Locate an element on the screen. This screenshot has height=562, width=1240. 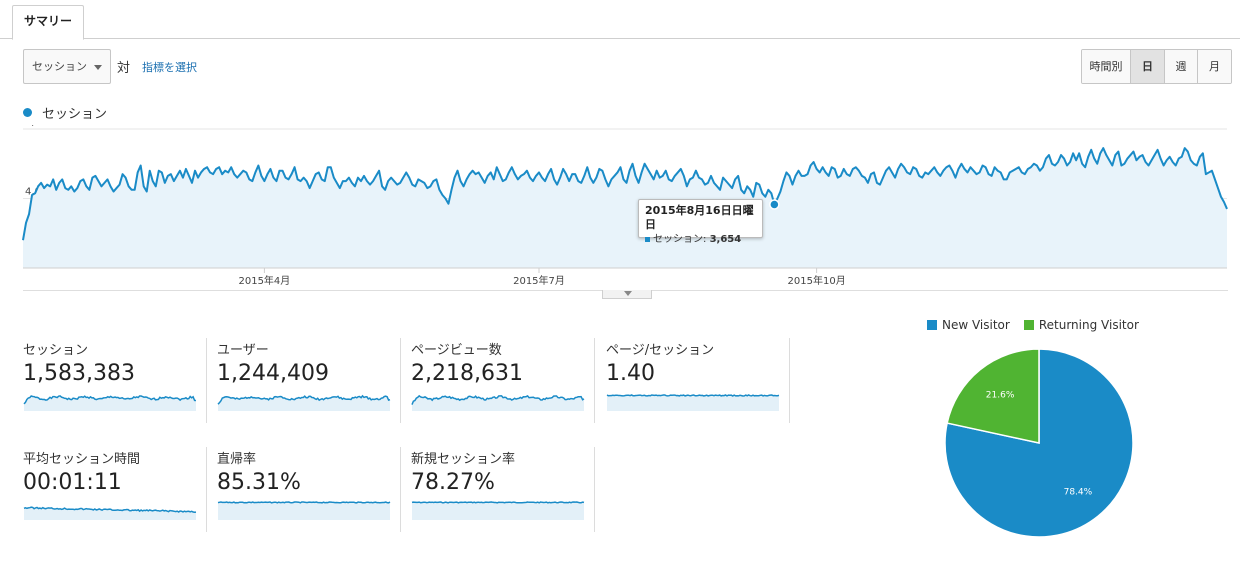
metric-value: 2,218,631 is located at coordinates (467, 373).